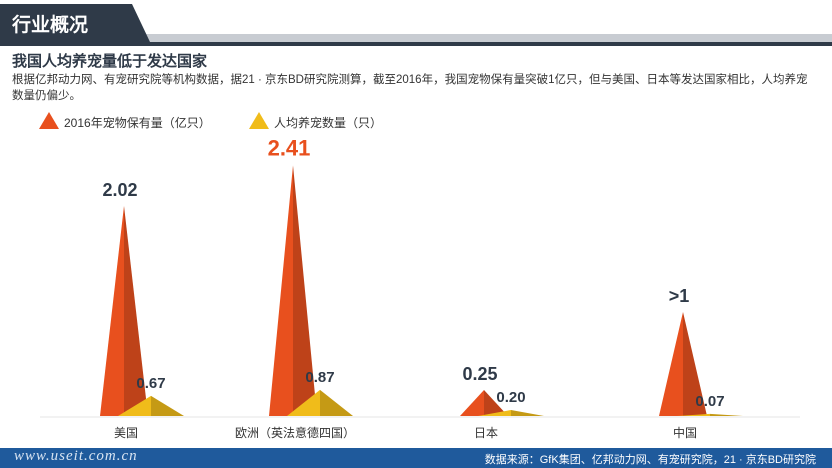 The width and height of the screenshot is (832, 468). What do you see at coordinates (150, 383) in the screenshot?
I see `data-label-per-capita-0: 0.67` at bounding box center [150, 383].